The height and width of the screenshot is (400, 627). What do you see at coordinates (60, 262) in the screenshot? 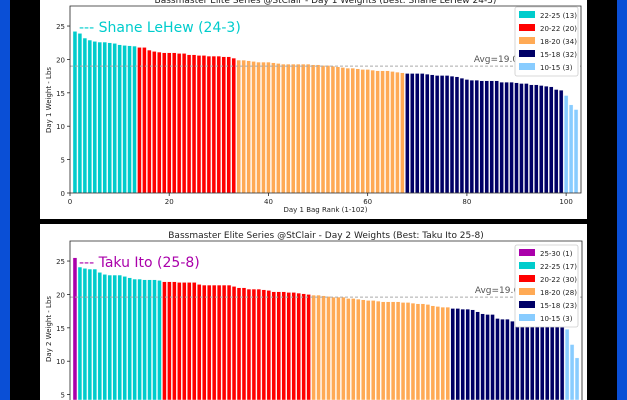
I see `y-tick-label: 25` at bounding box center [60, 262].